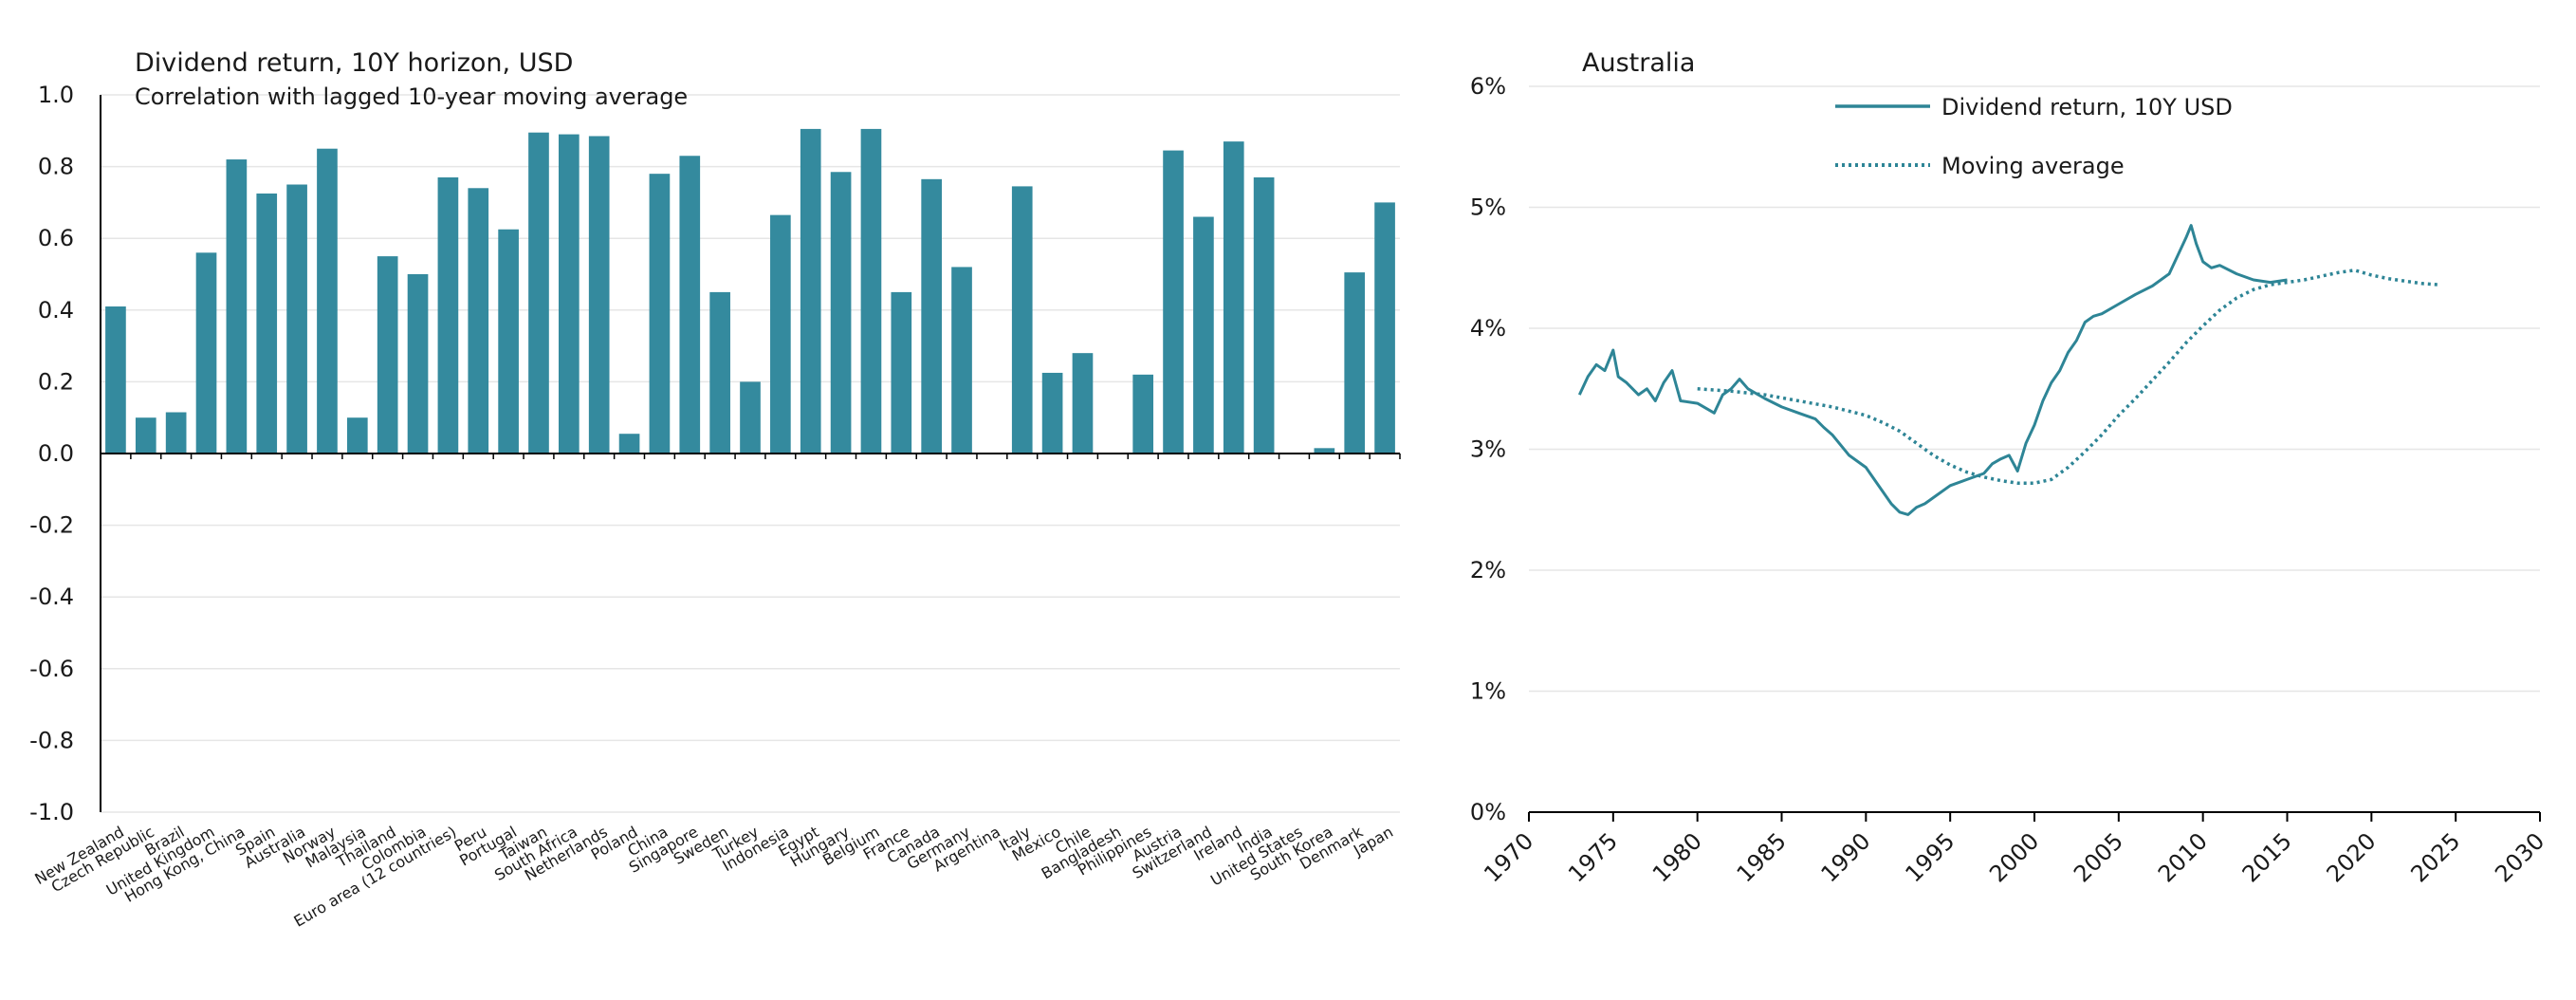 Image resolution: width=2576 pixels, height=1000 pixels. What do you see at coordinates (387, 355) in the screenshot?
I see `bar-thailand` at bounding box center [387, 355].